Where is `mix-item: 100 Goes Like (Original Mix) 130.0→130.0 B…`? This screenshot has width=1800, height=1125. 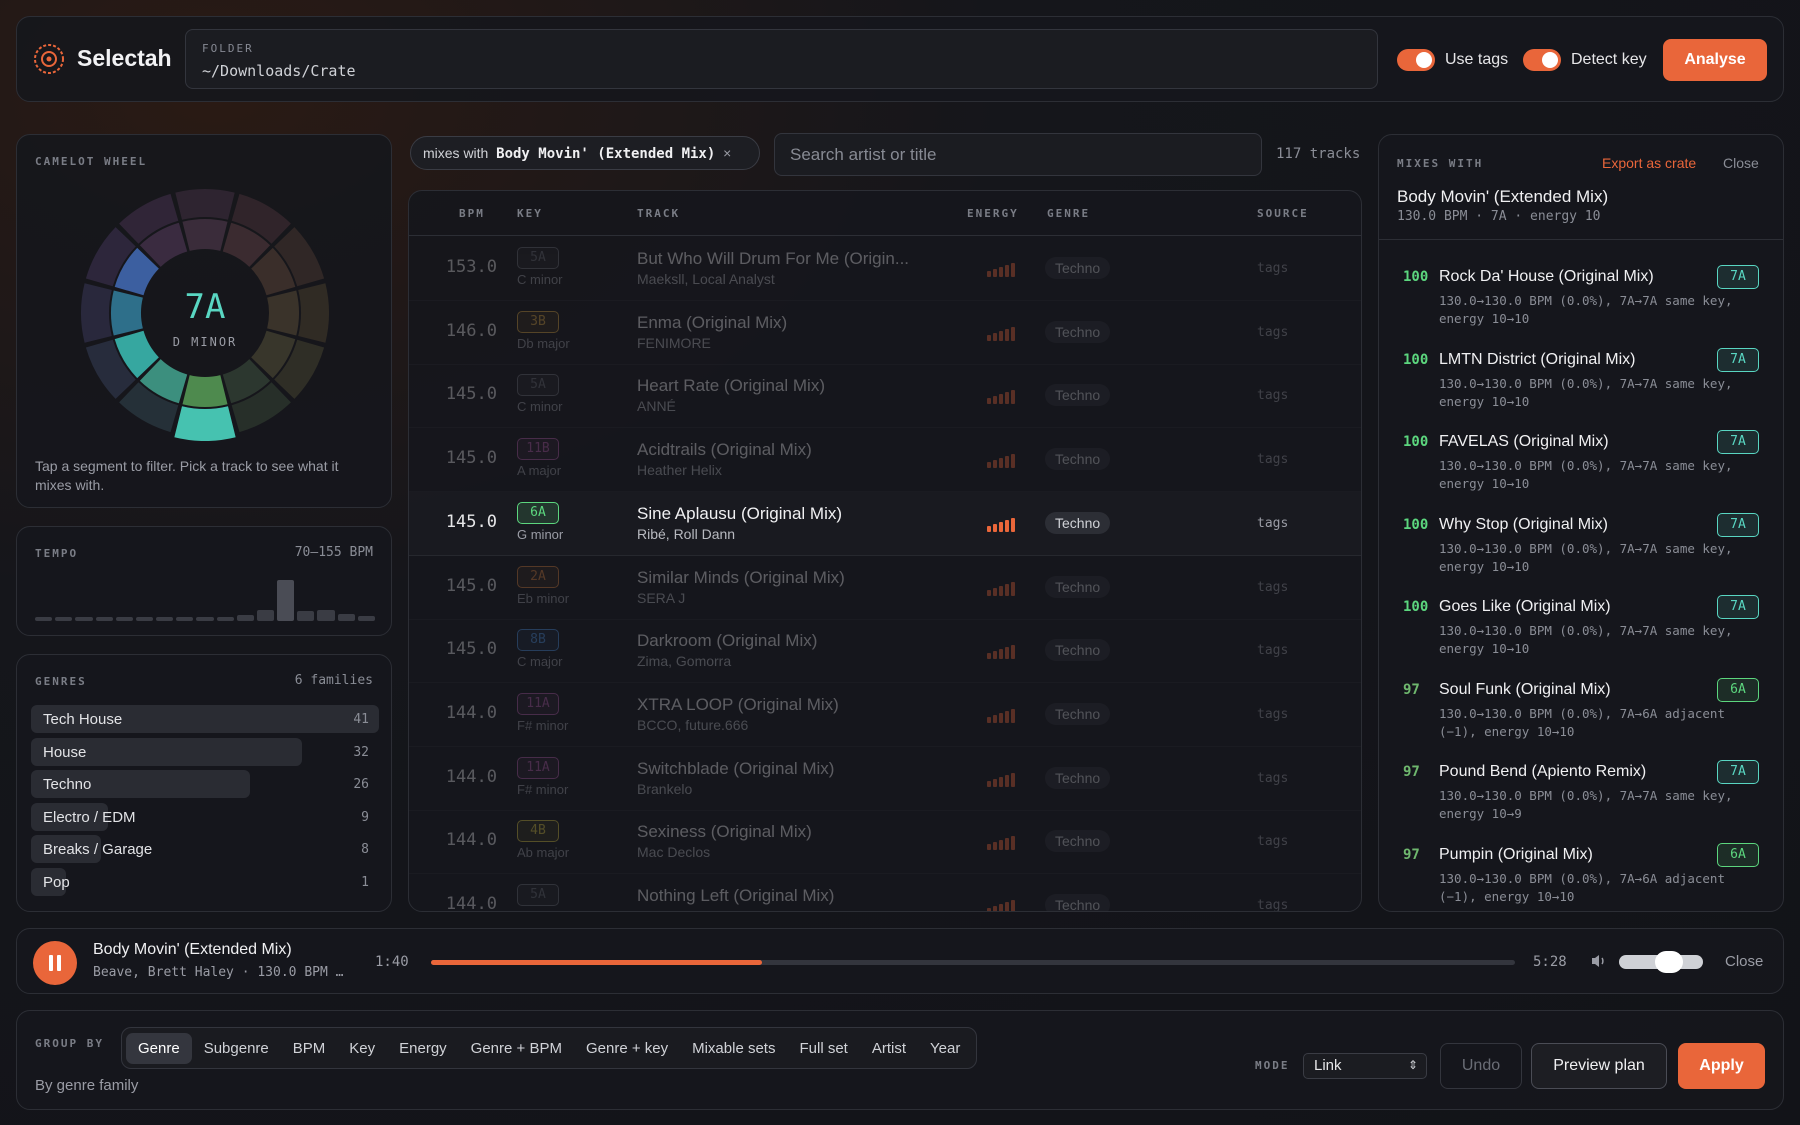
mix-item: 100 Goes Like (Original Mix) 130.0→130.0 B… is located at coordinates (1581, 634).